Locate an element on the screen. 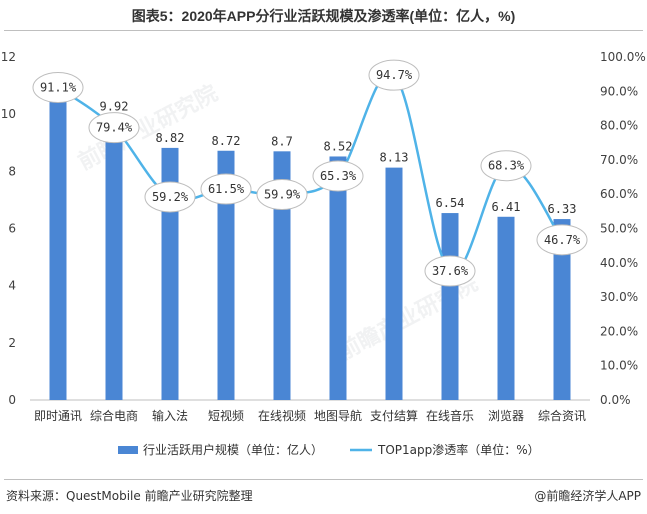  x-tick-label: 在线视频 is located at coordinates (282, 415).